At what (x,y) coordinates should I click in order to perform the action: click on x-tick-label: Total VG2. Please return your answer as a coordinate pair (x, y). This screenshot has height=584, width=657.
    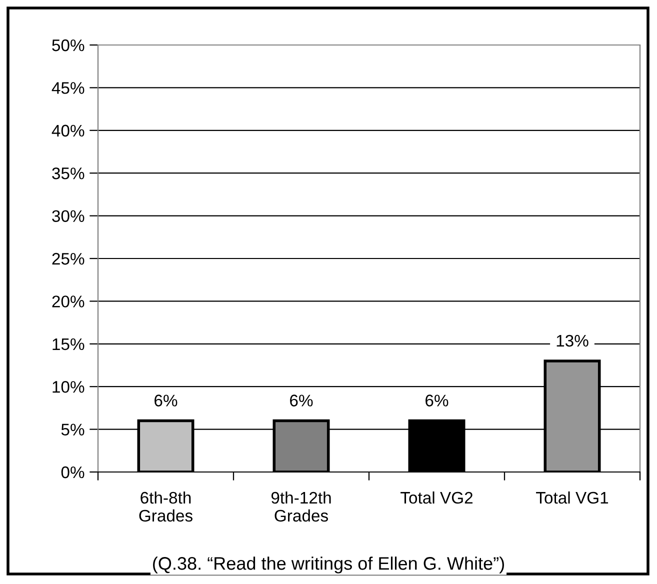
    Looking at the image, I should click on (436, 497).